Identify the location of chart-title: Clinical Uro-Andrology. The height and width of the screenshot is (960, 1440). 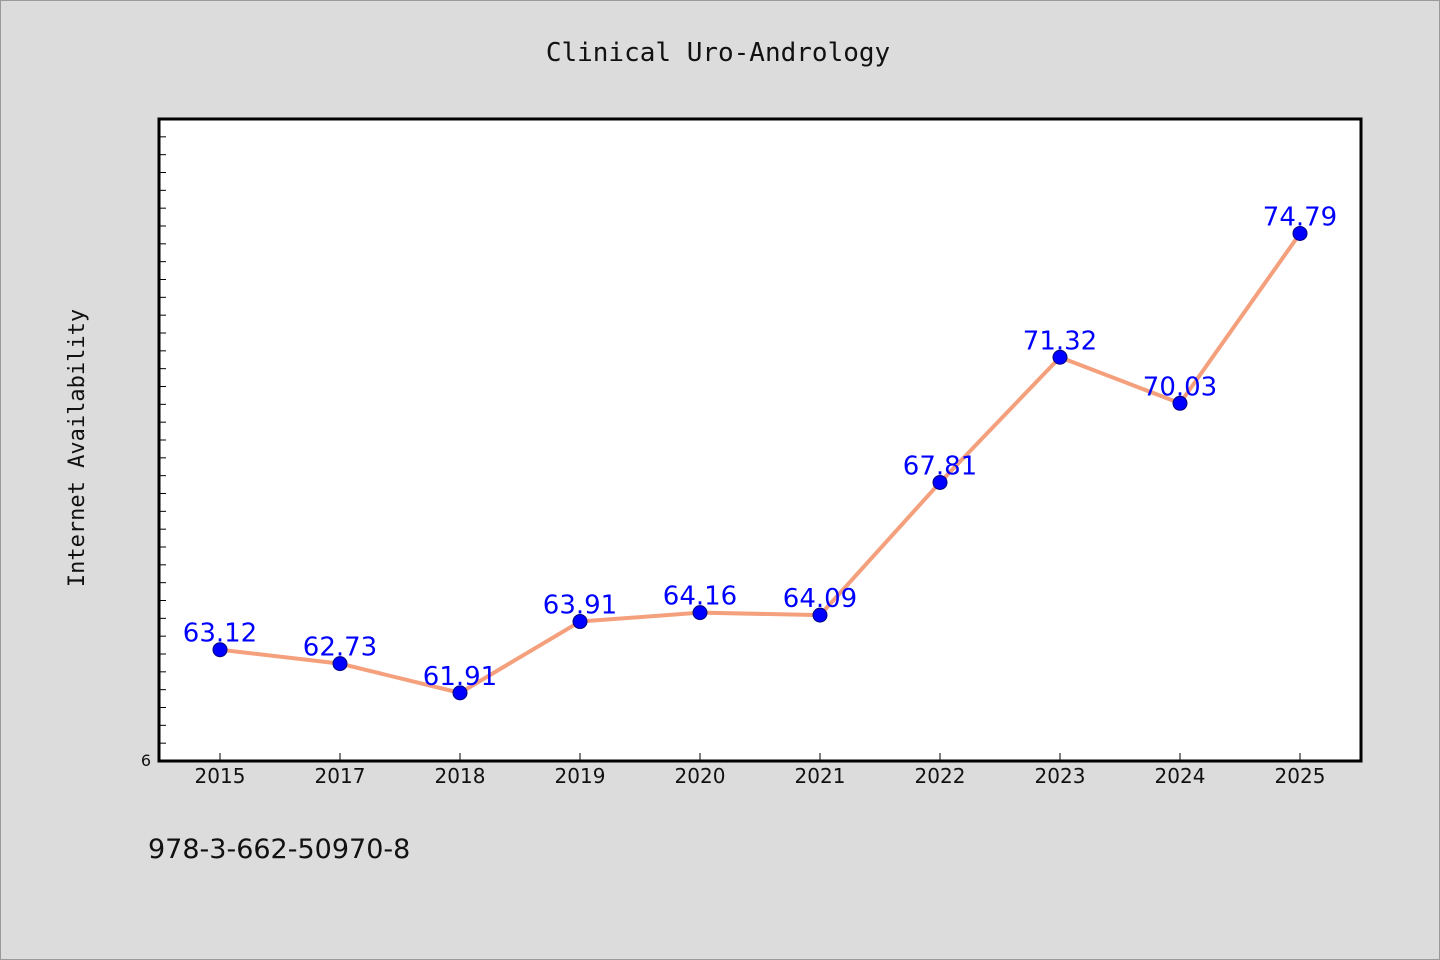
(718, 53).